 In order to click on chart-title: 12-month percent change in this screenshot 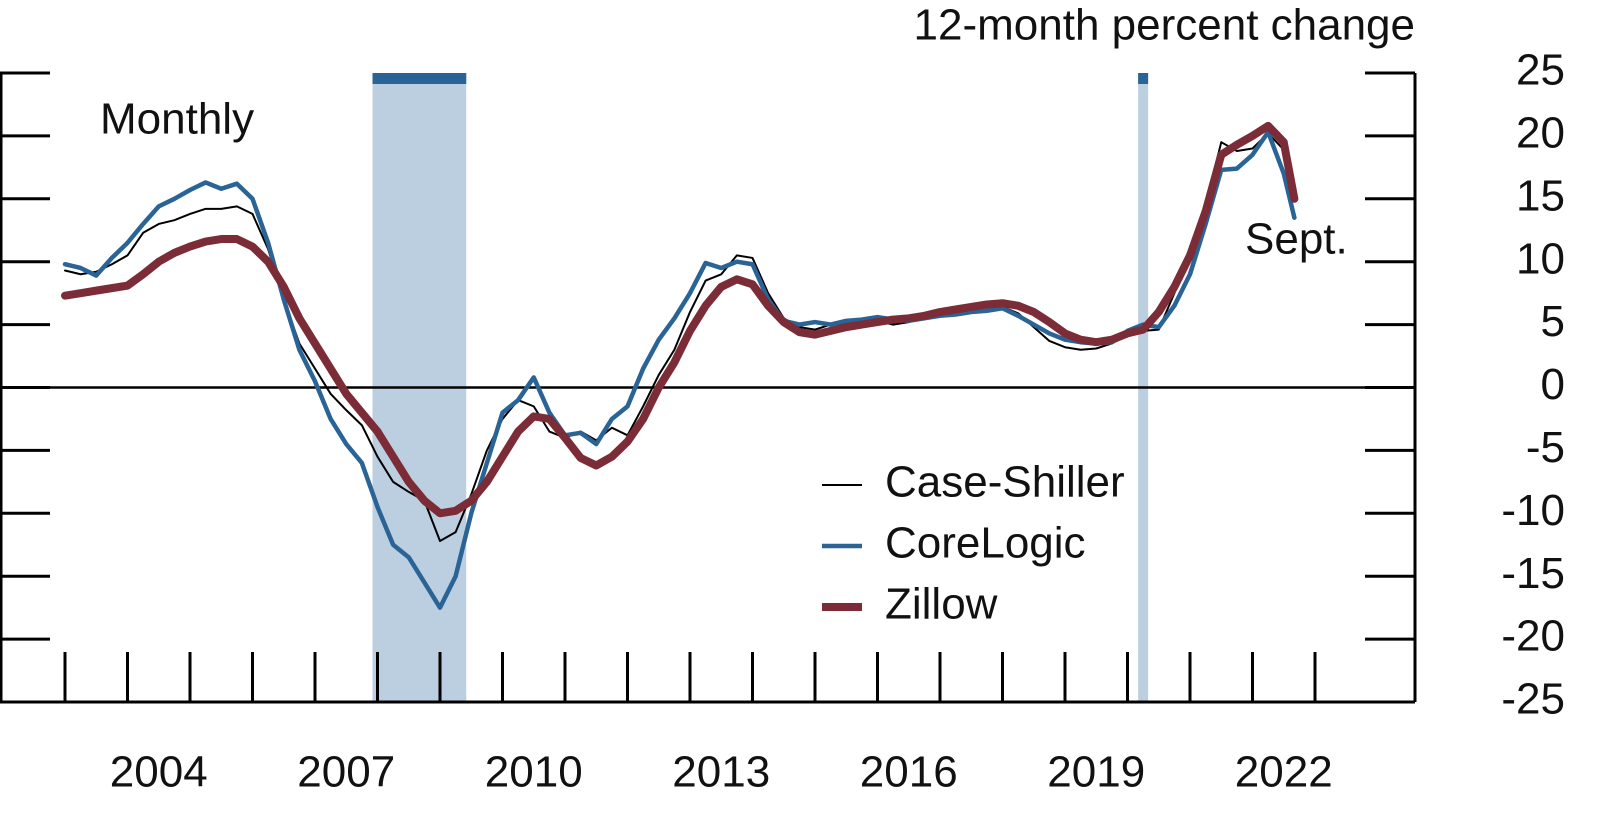, I will do `click(1164, 25)`.